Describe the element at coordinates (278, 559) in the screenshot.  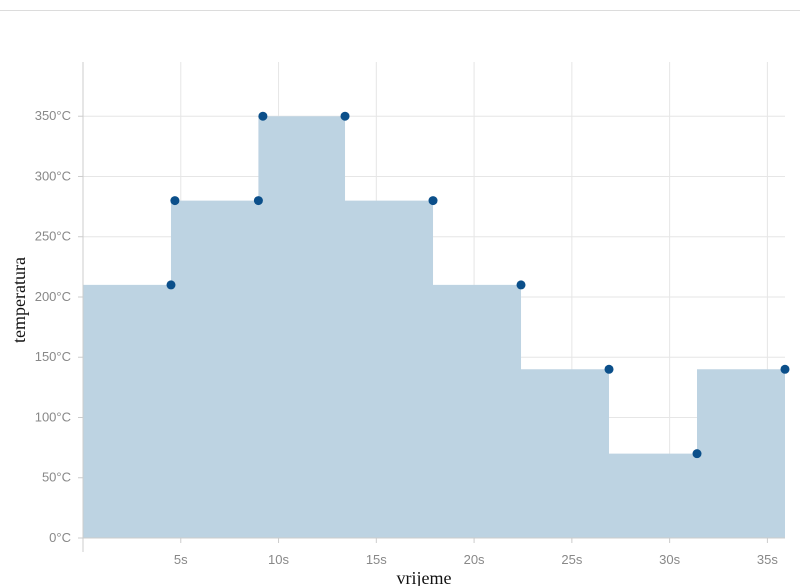
I see `x-tick-label: 10s` at that location.